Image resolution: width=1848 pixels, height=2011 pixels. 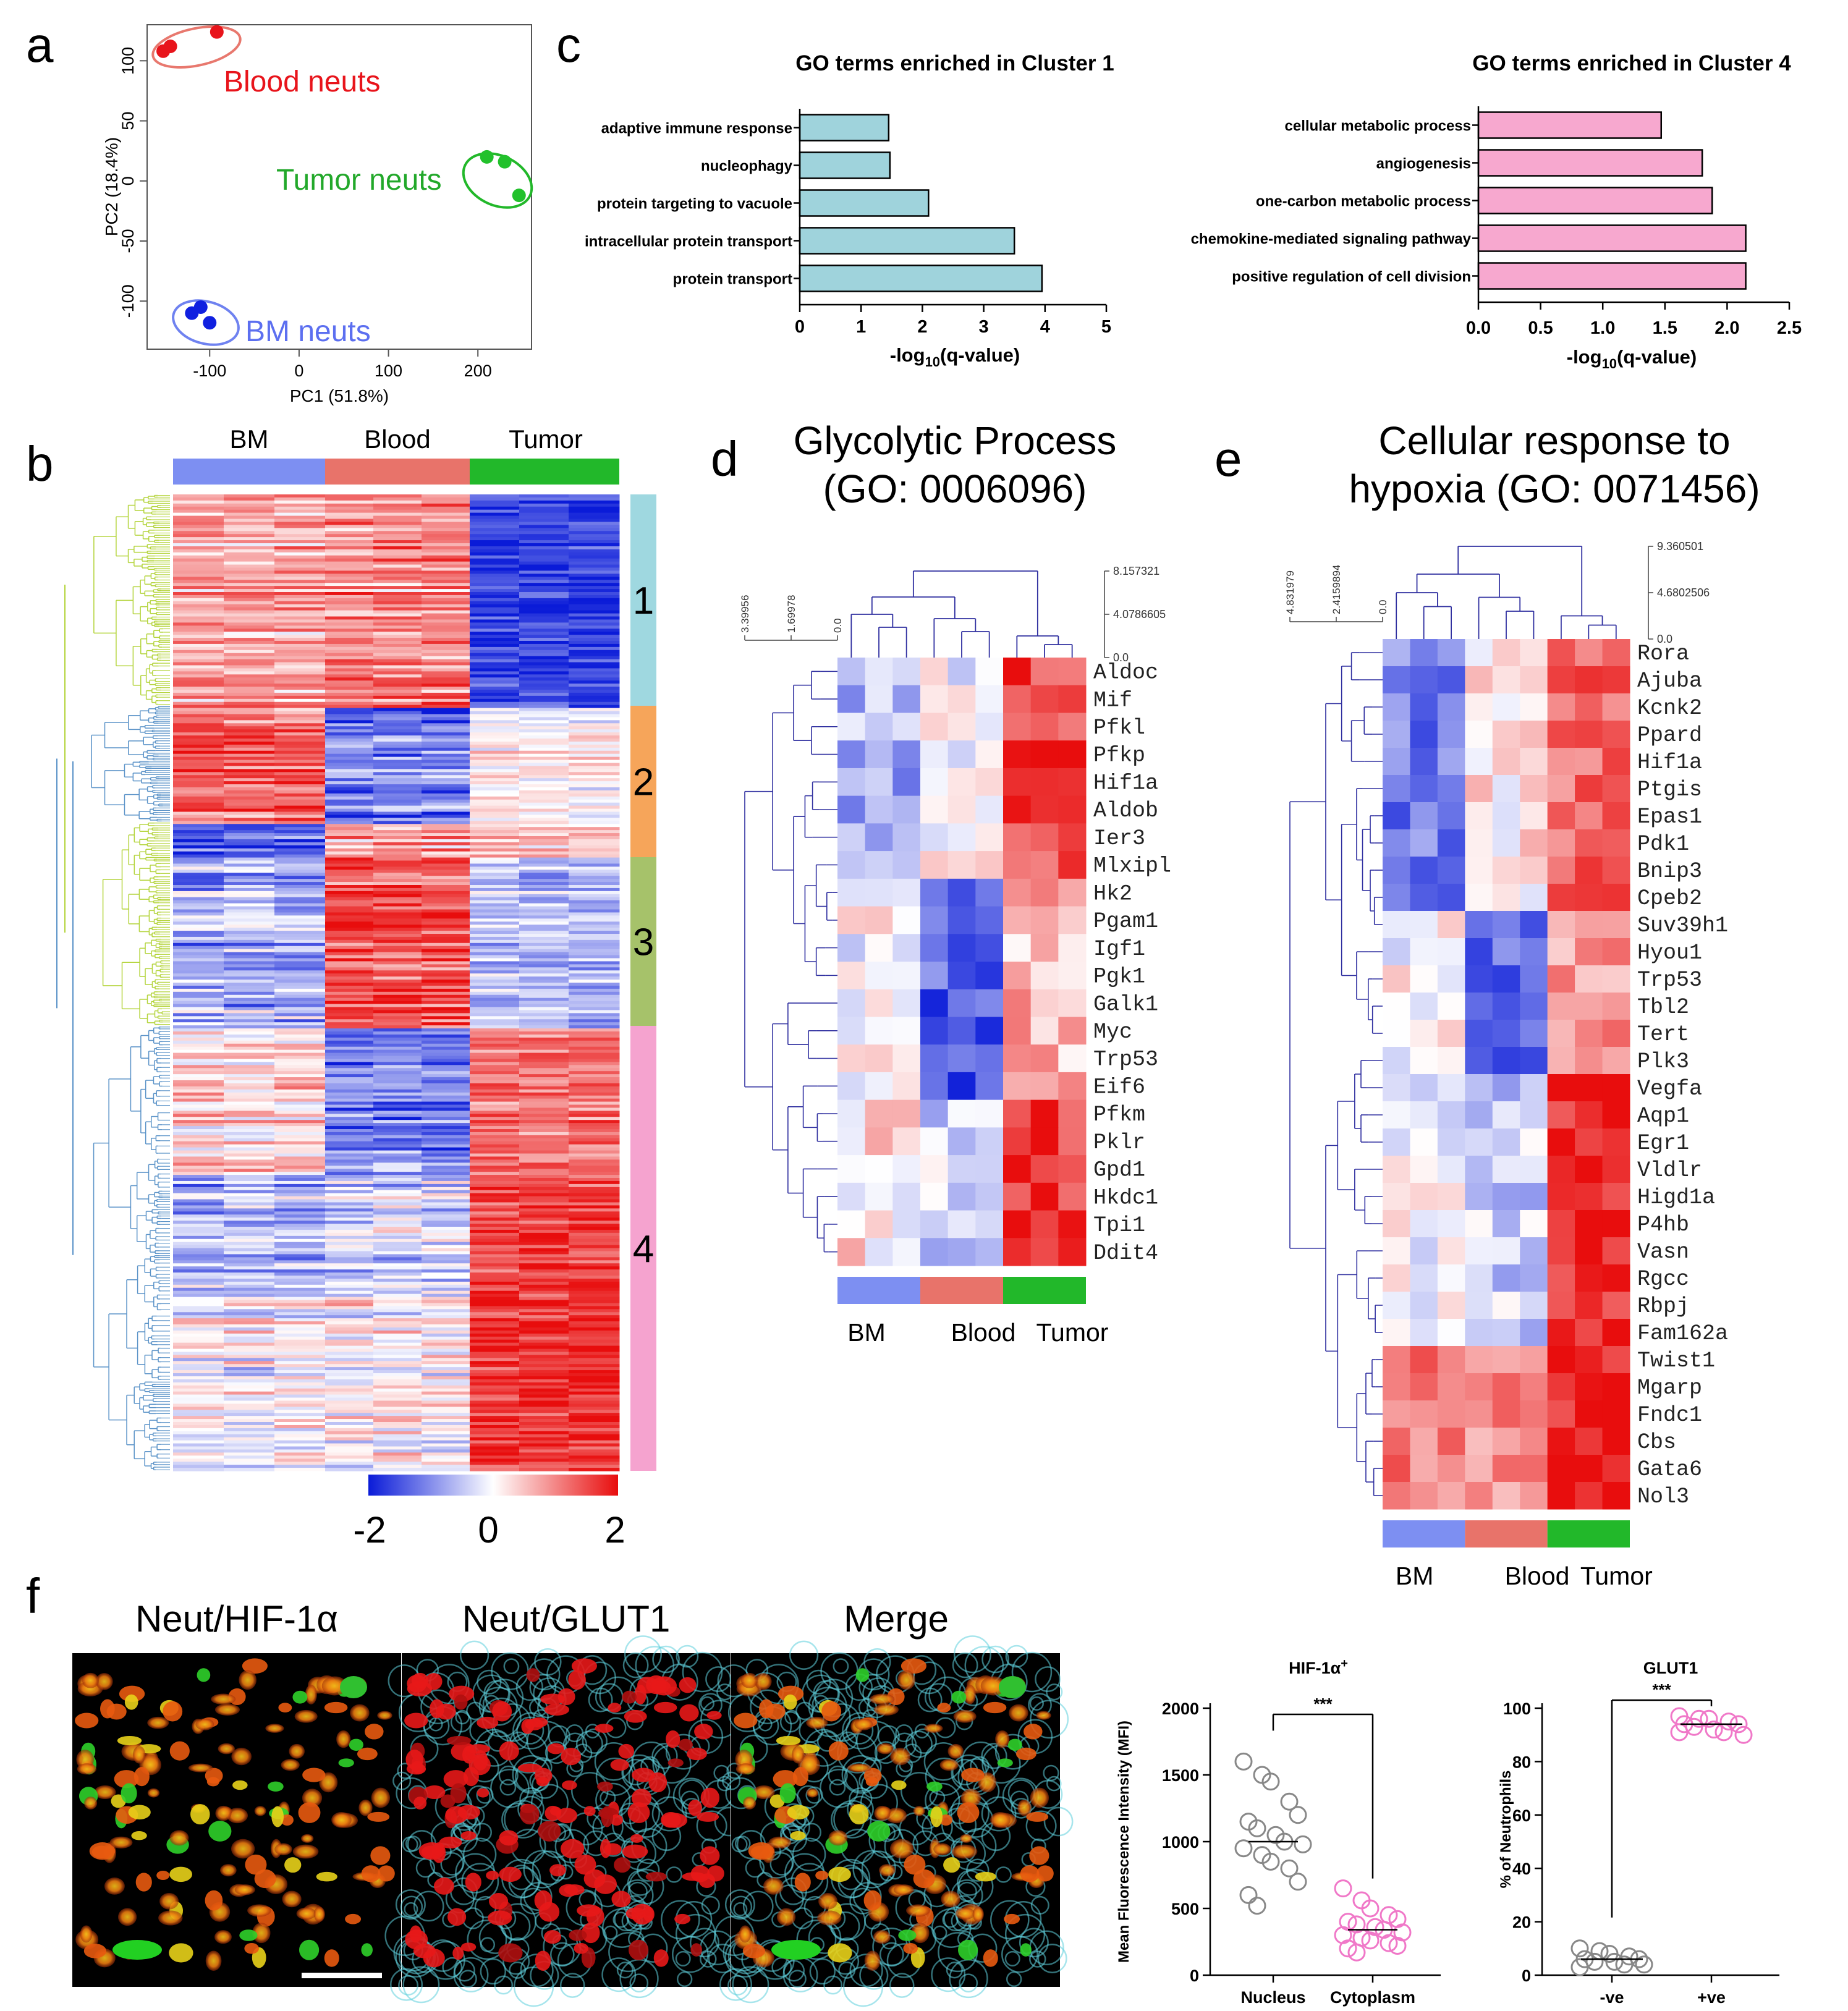 What do you see at coordinates (1331, 240) in the screenshot?
I see `go-category-label: chemokine-mediated signaling pathway` at bounding box center [1331, 240].